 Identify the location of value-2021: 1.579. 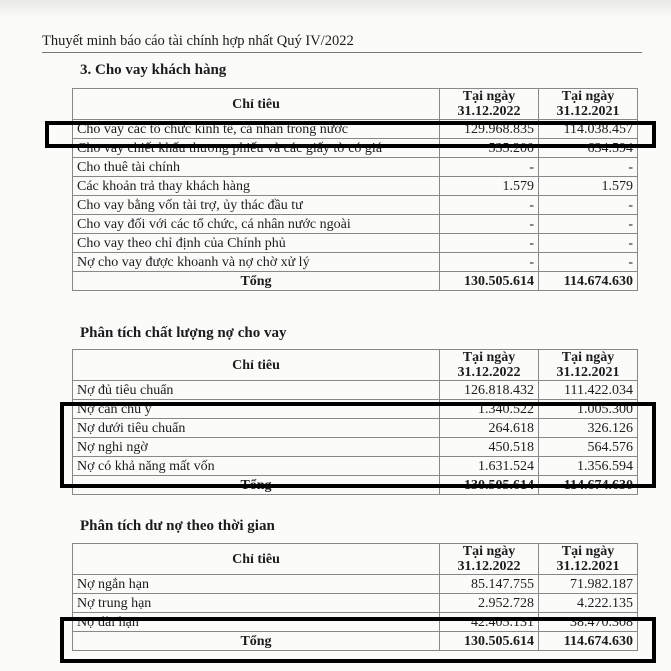
(588, 186).